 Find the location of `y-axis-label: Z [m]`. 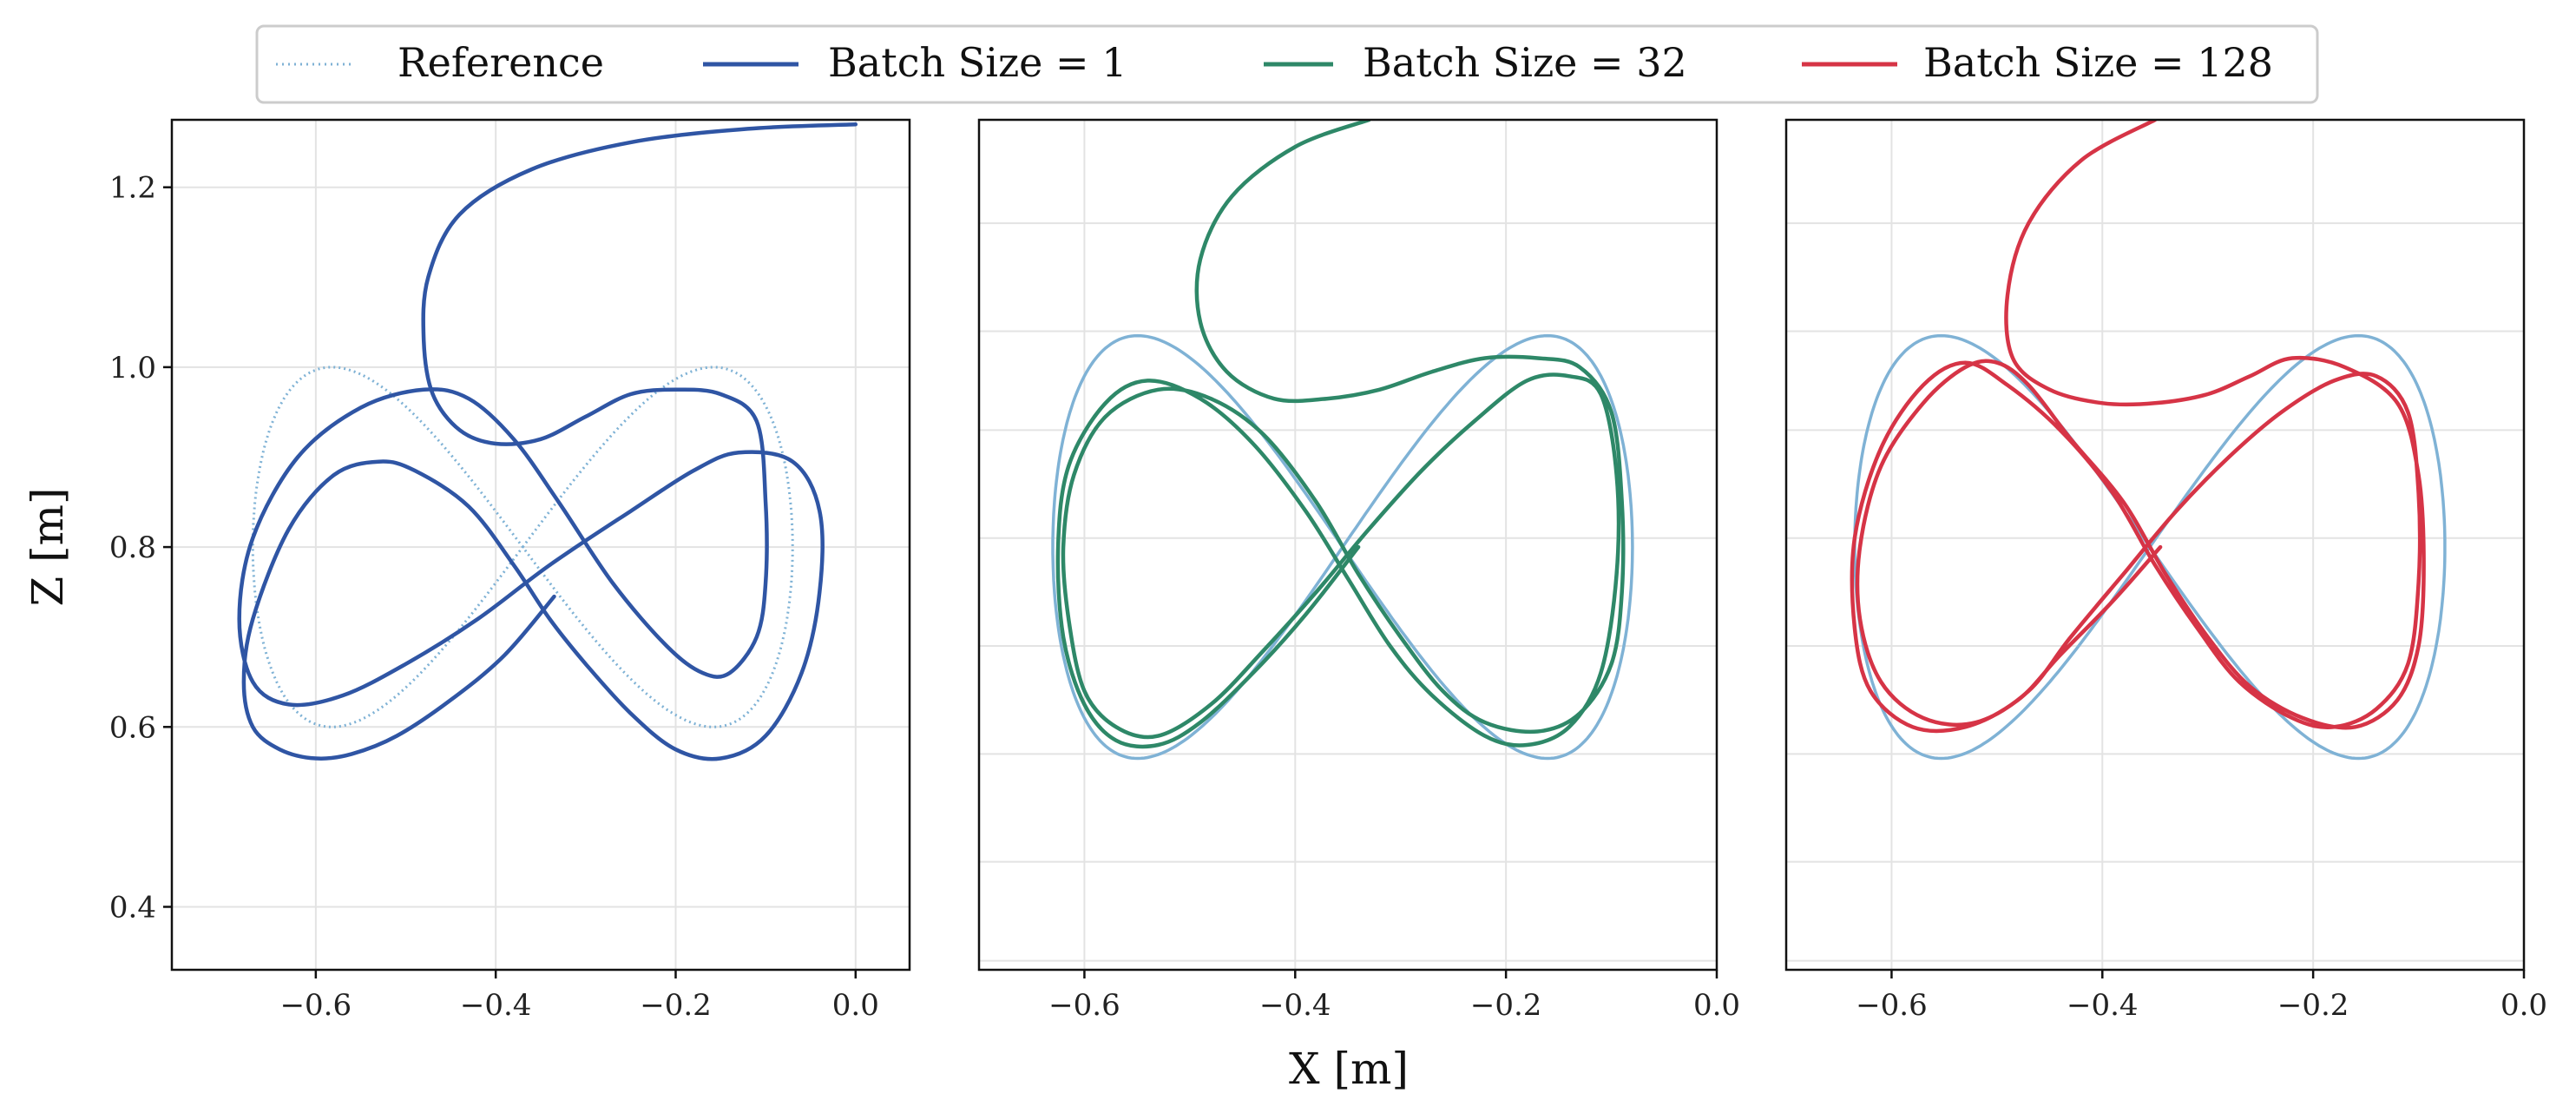

y-axis-label: Z [m] is located at coordinates (48, 546).